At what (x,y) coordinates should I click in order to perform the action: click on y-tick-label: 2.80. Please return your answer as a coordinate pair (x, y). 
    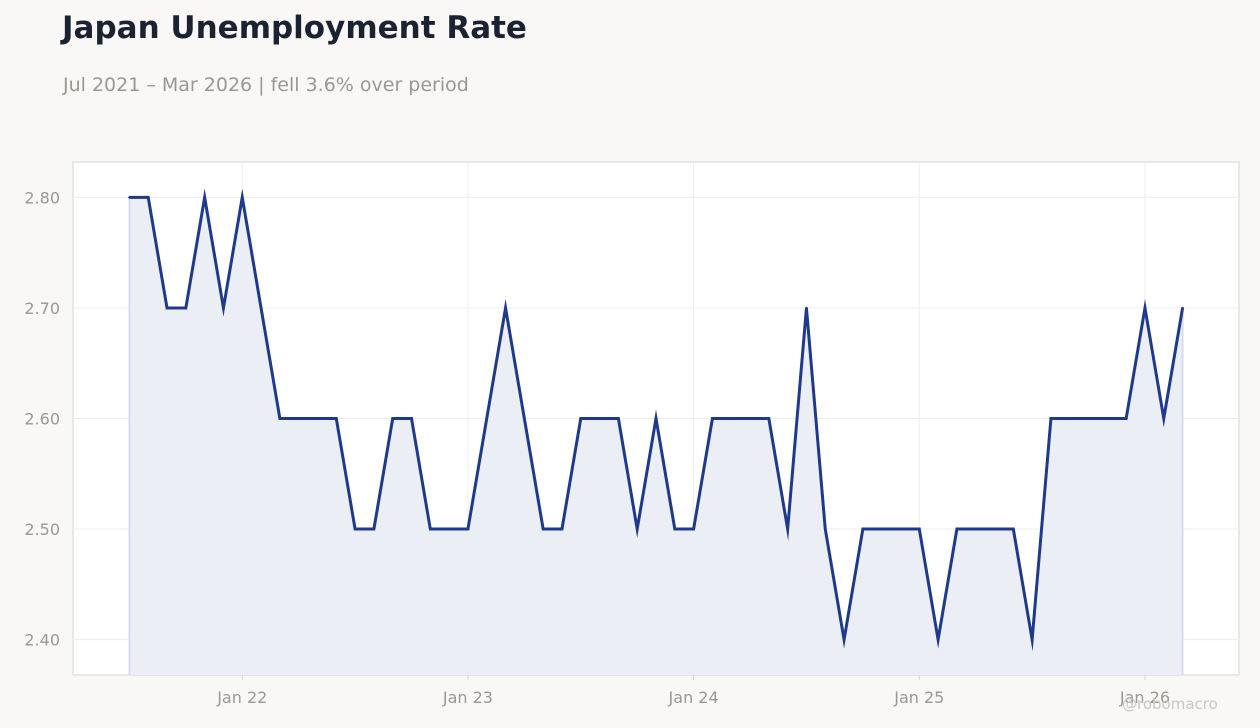
    Looking at the image, I should click on (42, 197).